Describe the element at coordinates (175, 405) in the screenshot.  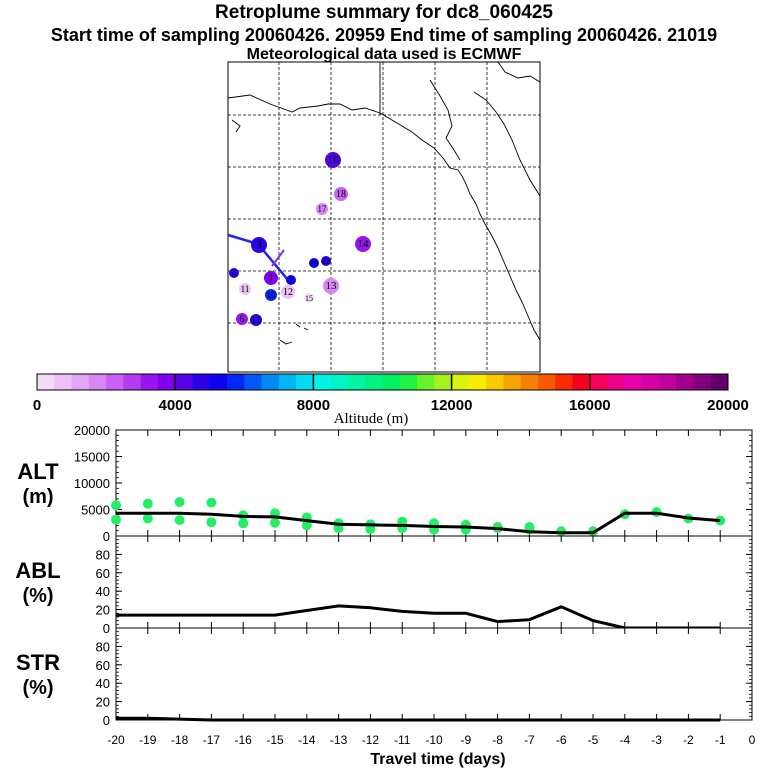
I see `colorbar-tick-label: 4000` at that location.